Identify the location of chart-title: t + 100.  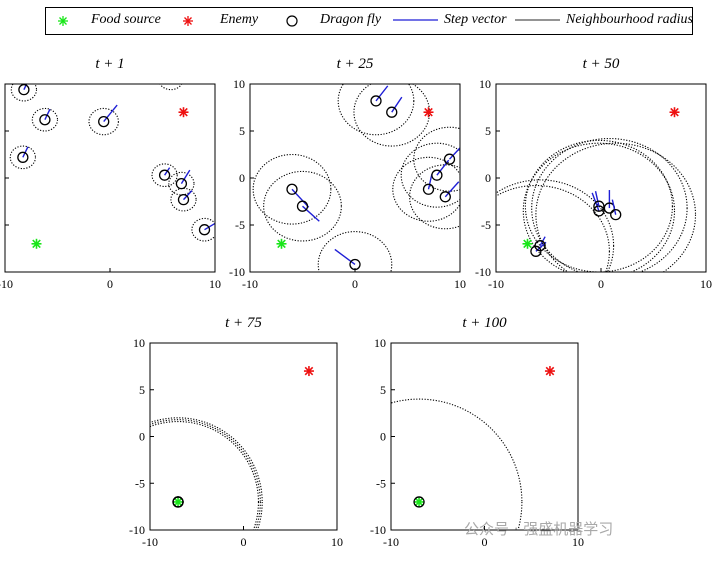
(484, 323).